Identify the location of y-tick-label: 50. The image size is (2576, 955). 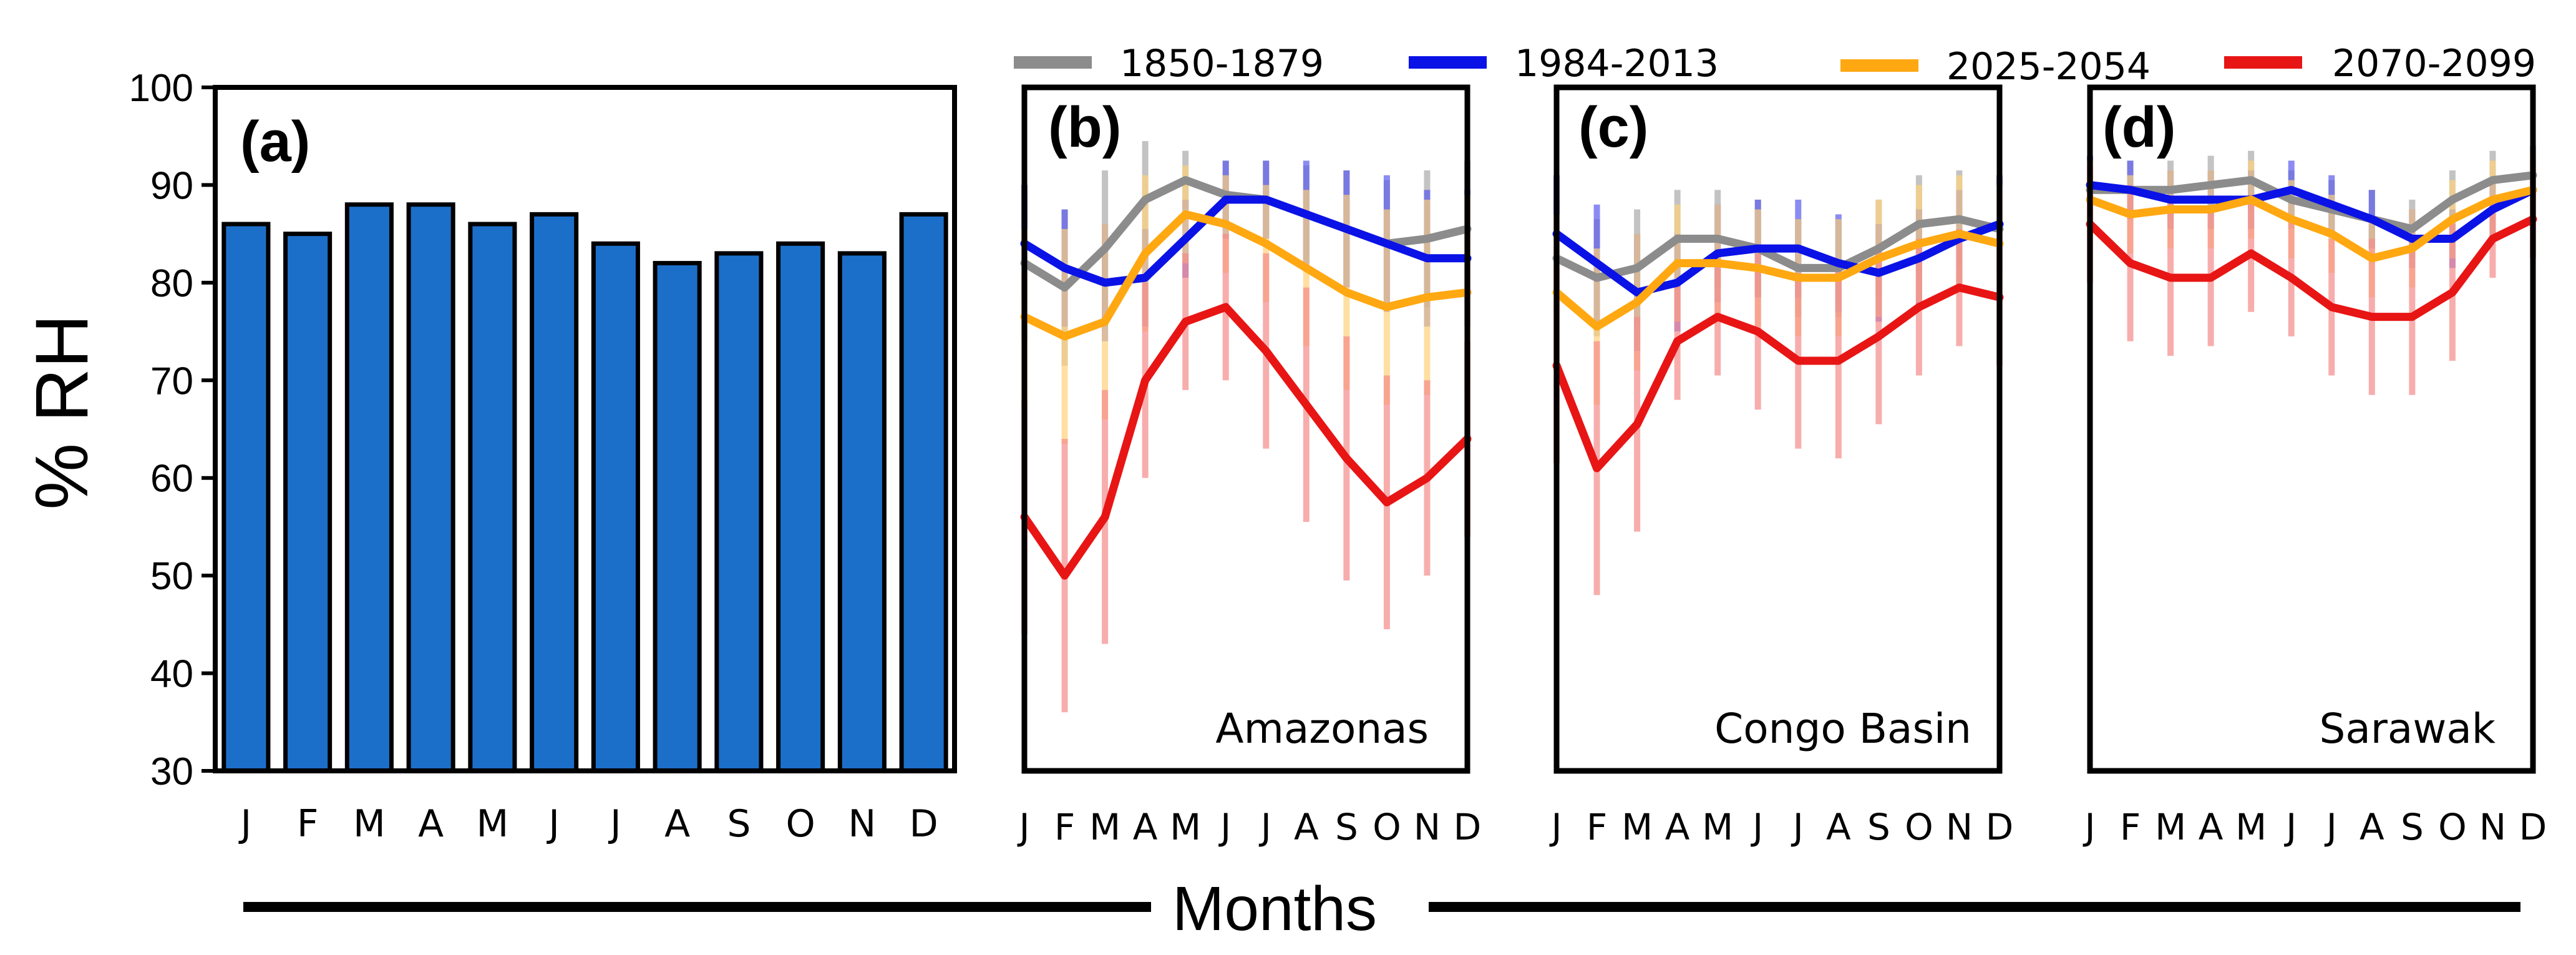
(171, 576).